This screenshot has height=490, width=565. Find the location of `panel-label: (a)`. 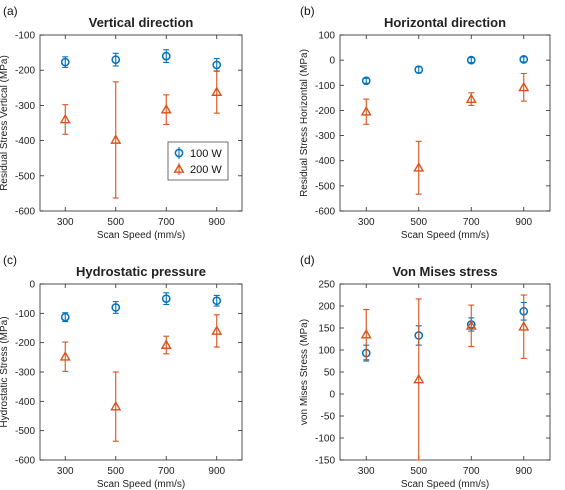

panel-label: (a) is located at coordinates (10, 11).